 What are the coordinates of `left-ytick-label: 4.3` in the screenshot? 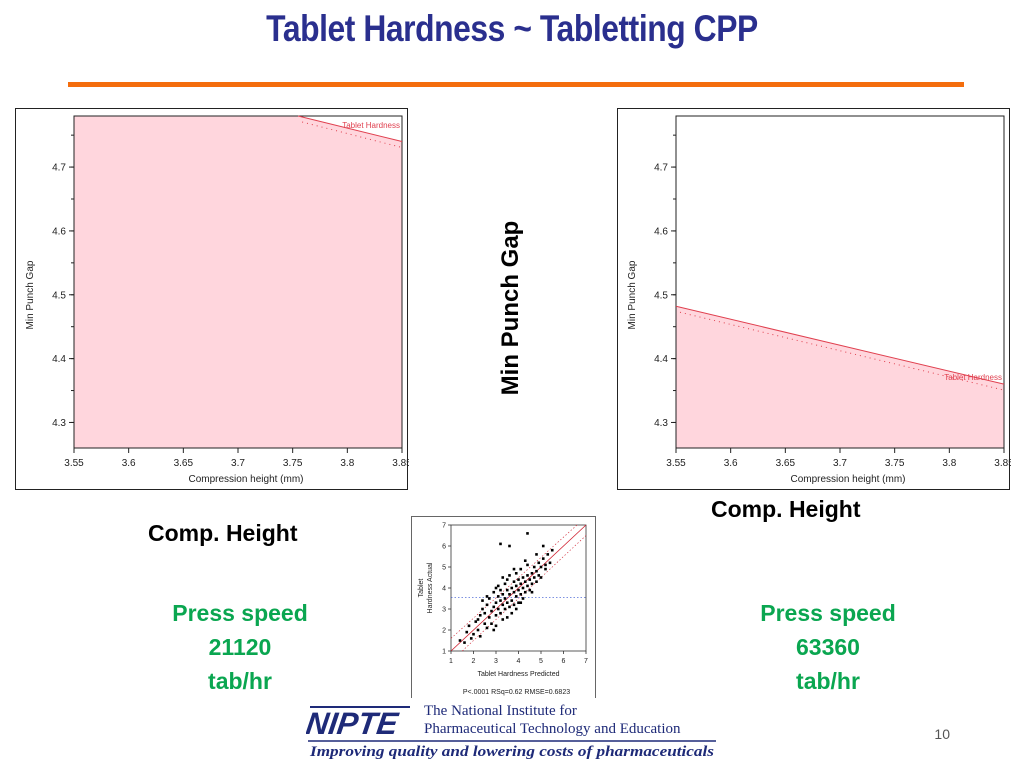 It's located at (59, 423).